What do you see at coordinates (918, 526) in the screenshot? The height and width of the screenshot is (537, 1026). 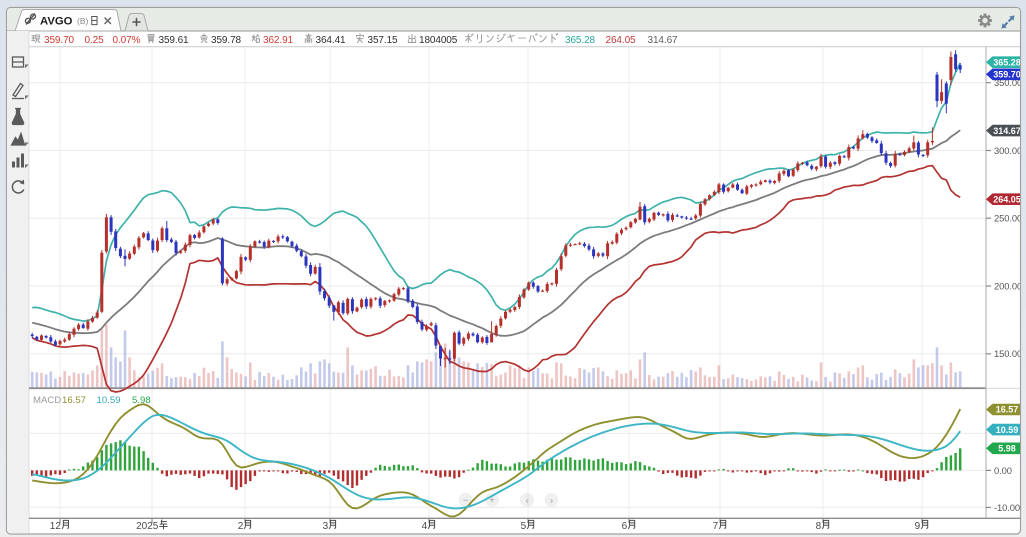 I see `svg-text: 9` at bounding box center [918, 526].